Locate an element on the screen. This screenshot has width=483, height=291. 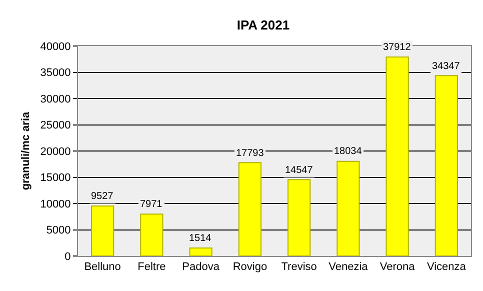
x-tick-label: Belluno is located at coordinates (102, 267).